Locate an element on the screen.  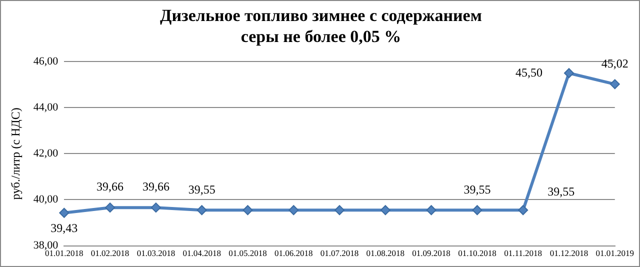
x-tick-label: 01.01.2019 is located at coordinates (615, 253).